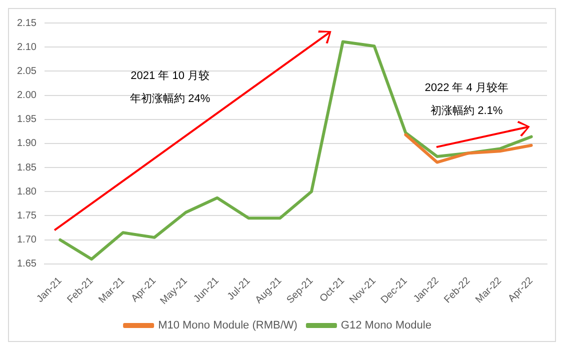 The height and width of the screenshot is (352, 568). I want to click on y-tick-label: 1.85, so click(26, 168).